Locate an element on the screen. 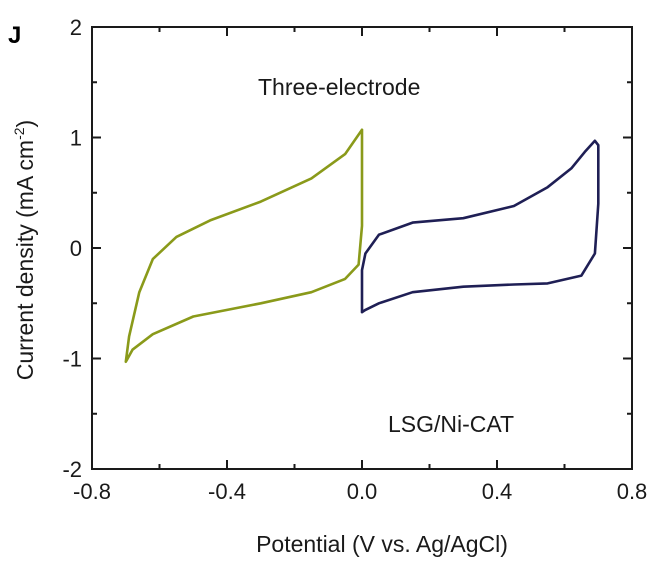  annotation-three-electrode: Three-electrode is located at coordinates (339, 87).